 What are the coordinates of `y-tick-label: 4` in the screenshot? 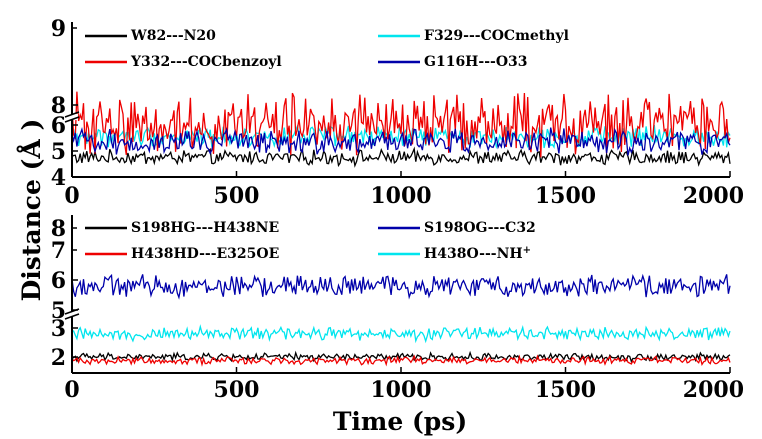 It's located at (58, 178).